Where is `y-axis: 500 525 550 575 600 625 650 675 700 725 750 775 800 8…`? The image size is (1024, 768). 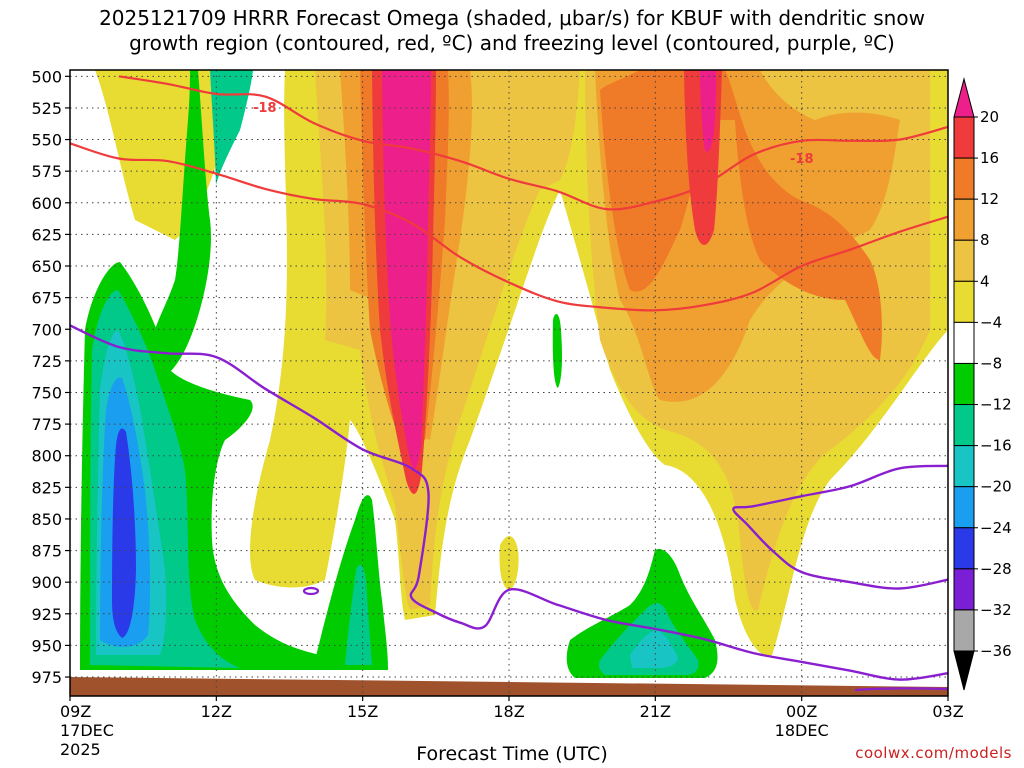 y-axis: 500 525 550 575 600 625 650 675 700 725 750 775 800 8… is located at coordinates (50, 377).